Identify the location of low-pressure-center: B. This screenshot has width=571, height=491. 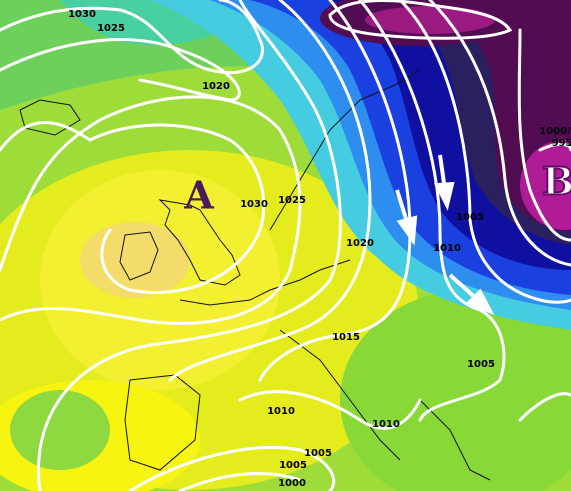
(556, 181).